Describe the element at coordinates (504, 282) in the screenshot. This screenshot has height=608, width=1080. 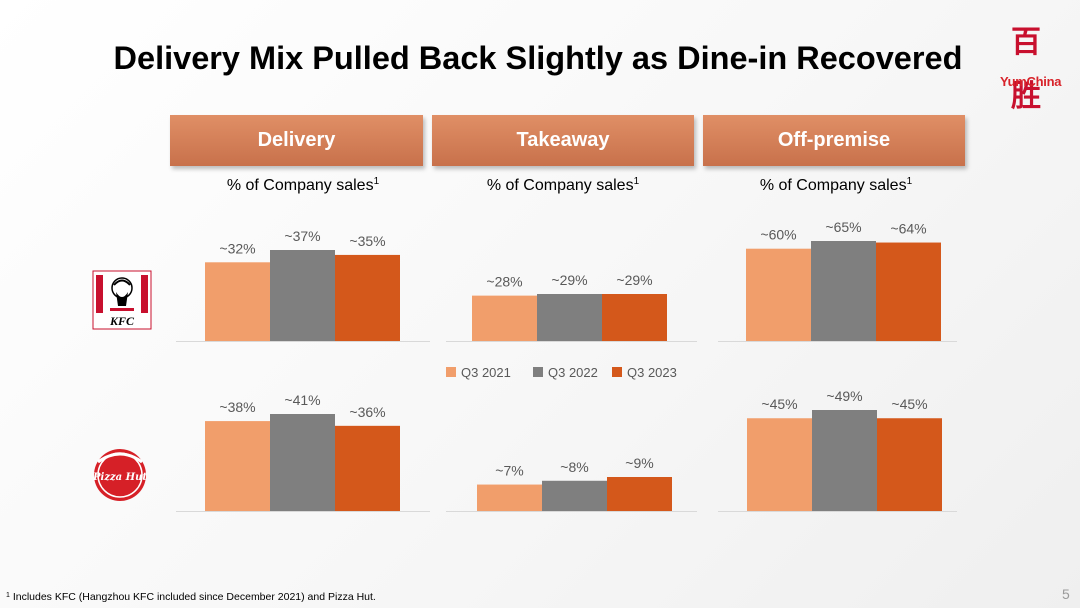
I see `kfc-takeaway-label-0: ~28%` at that location.